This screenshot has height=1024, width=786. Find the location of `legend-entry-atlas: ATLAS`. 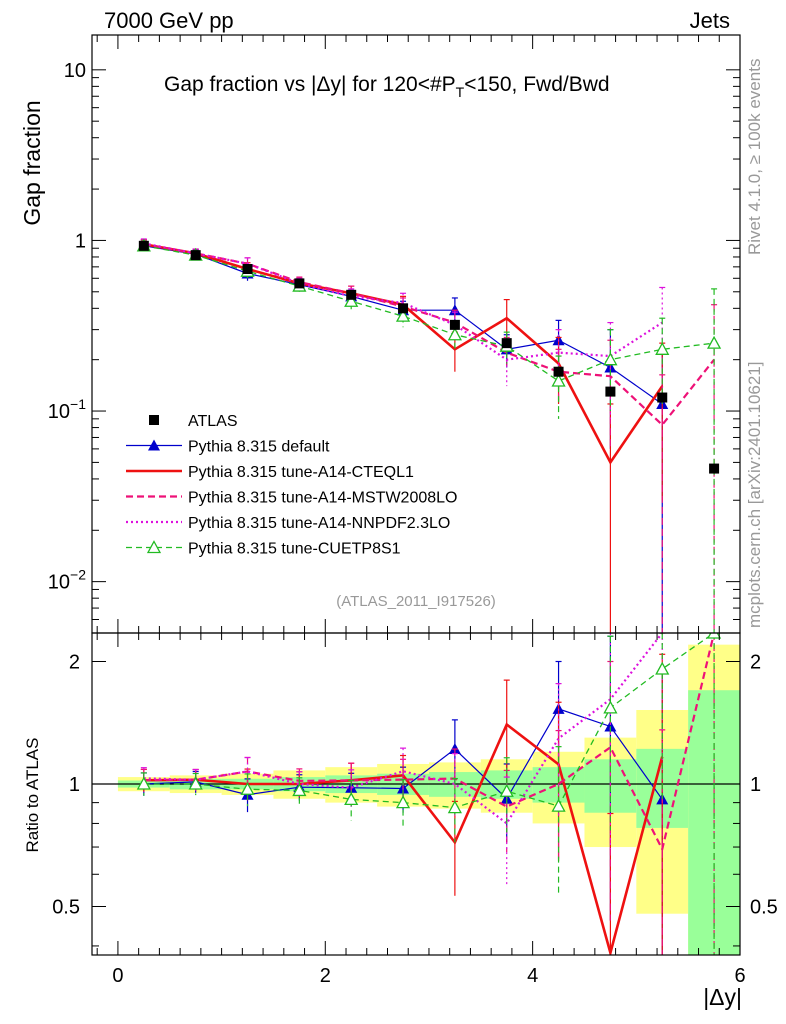

legend-entry-atlas: ATLAS is located at coordinates (193, 421).